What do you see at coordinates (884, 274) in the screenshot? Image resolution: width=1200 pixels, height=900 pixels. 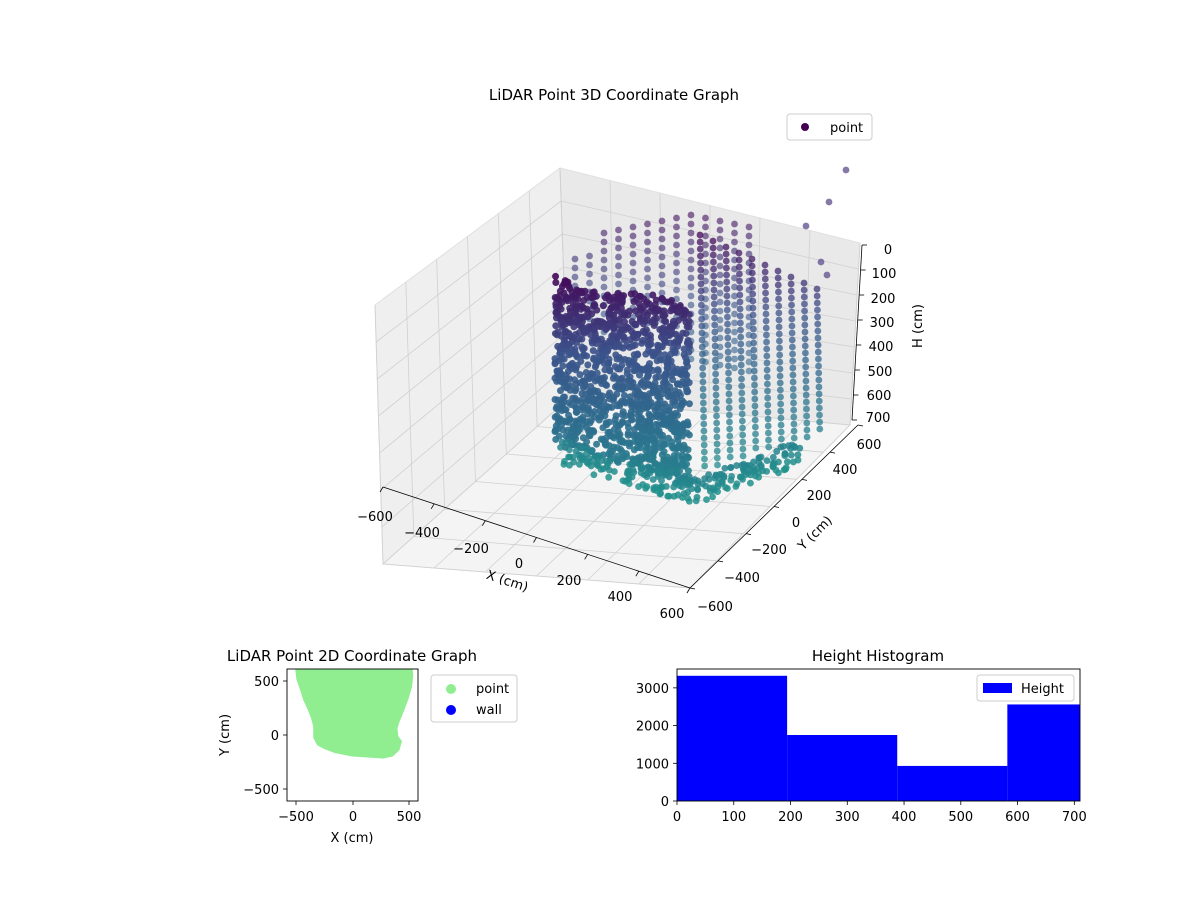 I see `chart3d-z-tick: 100` at bounding box center [884, 274].